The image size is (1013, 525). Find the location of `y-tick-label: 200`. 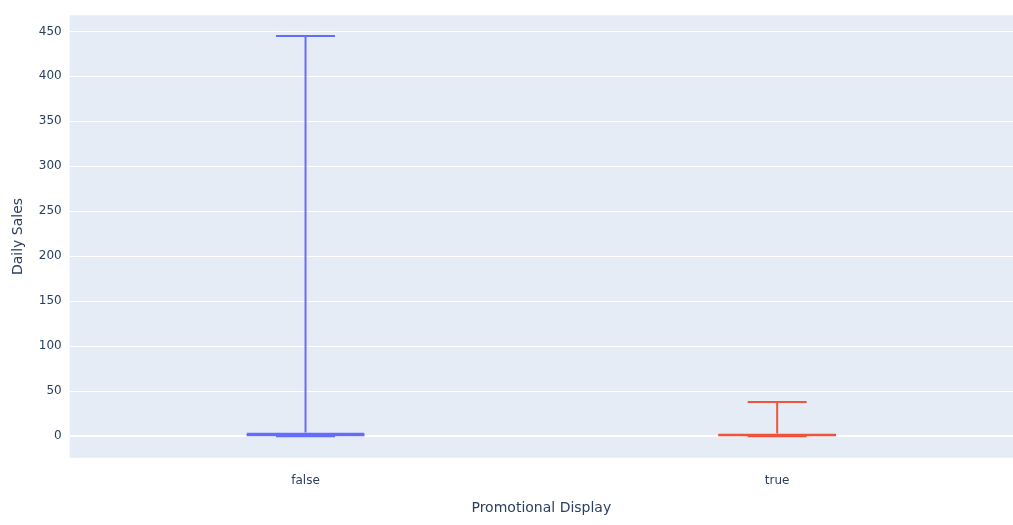

y-tick-label: 200 is located at coordinates (50, 255).